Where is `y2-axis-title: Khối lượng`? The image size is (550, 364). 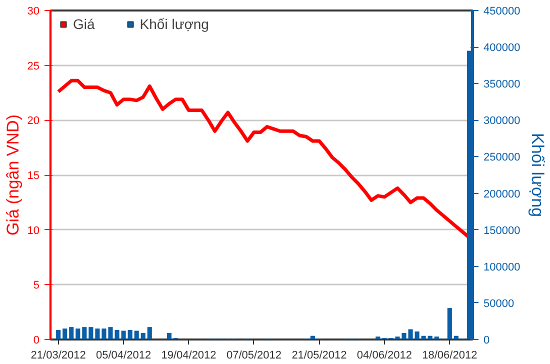
y2-axis-title: Khối lượng is located at coordinates (538, 175).